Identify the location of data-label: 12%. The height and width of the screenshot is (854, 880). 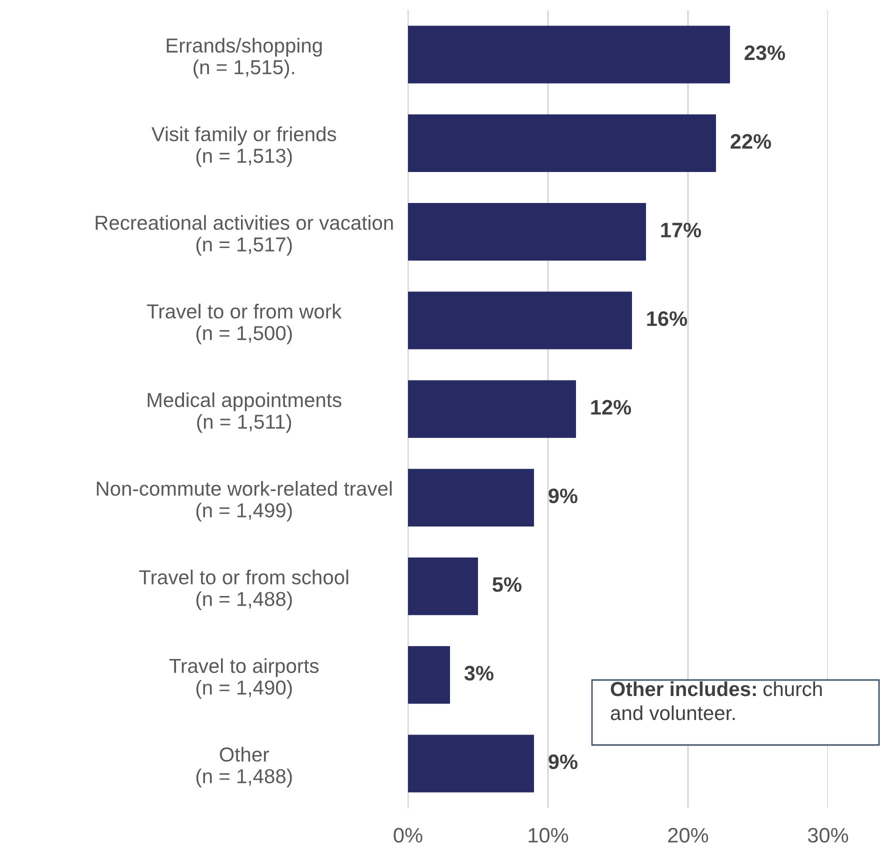
(611, 407).